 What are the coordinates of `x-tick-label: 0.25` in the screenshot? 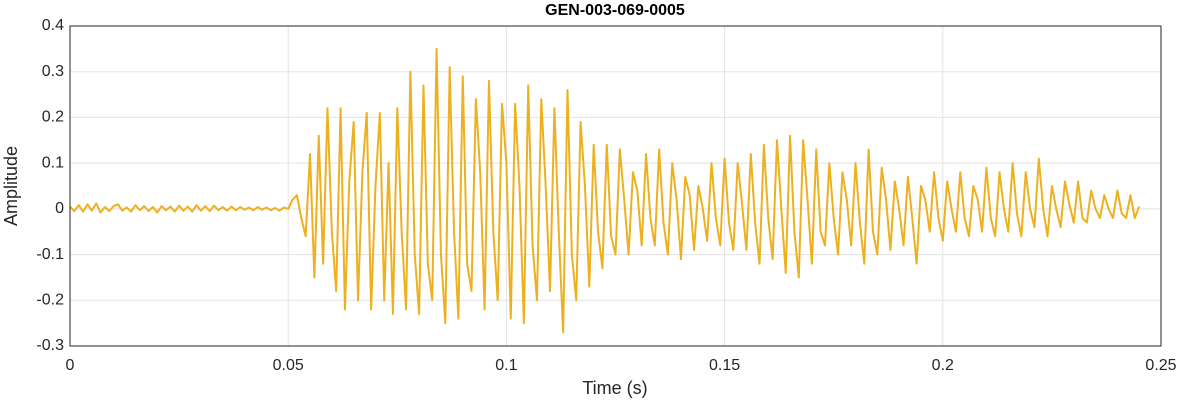 It's located at (1160, 365).